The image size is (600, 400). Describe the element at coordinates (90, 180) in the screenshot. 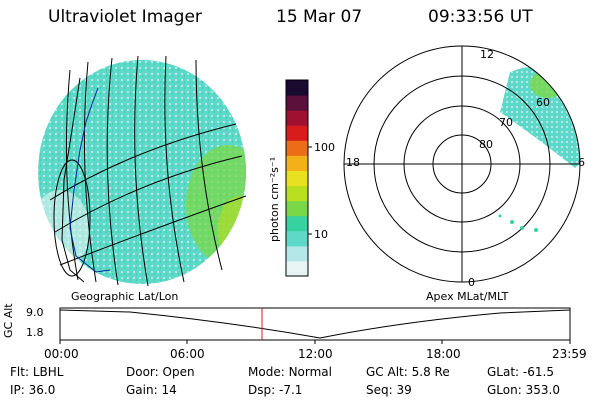

I see `coastline` at that location.